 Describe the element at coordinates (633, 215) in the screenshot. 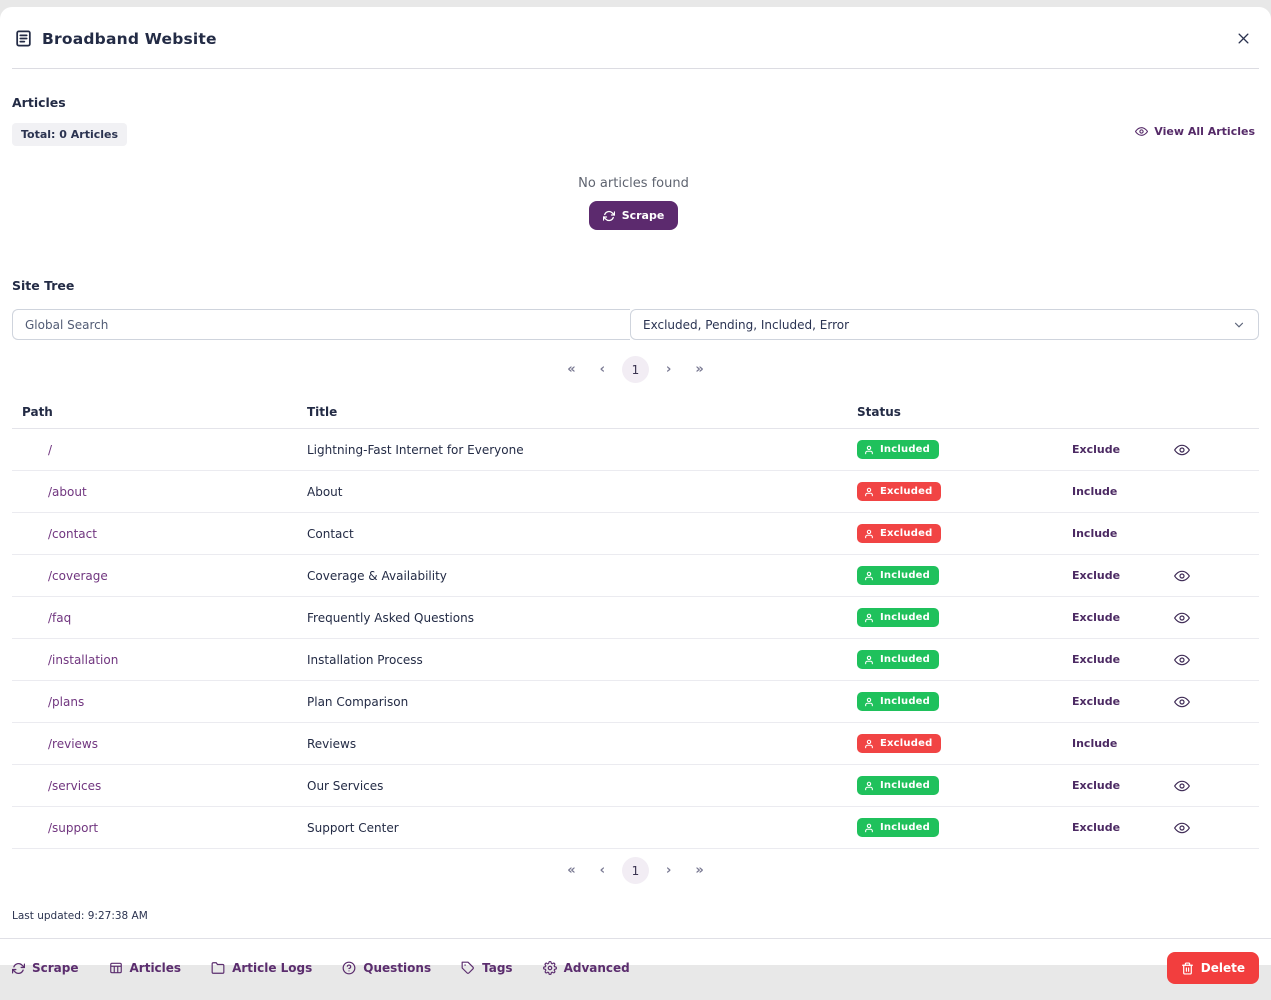

I see `scrape-button: Scrape` at that location.